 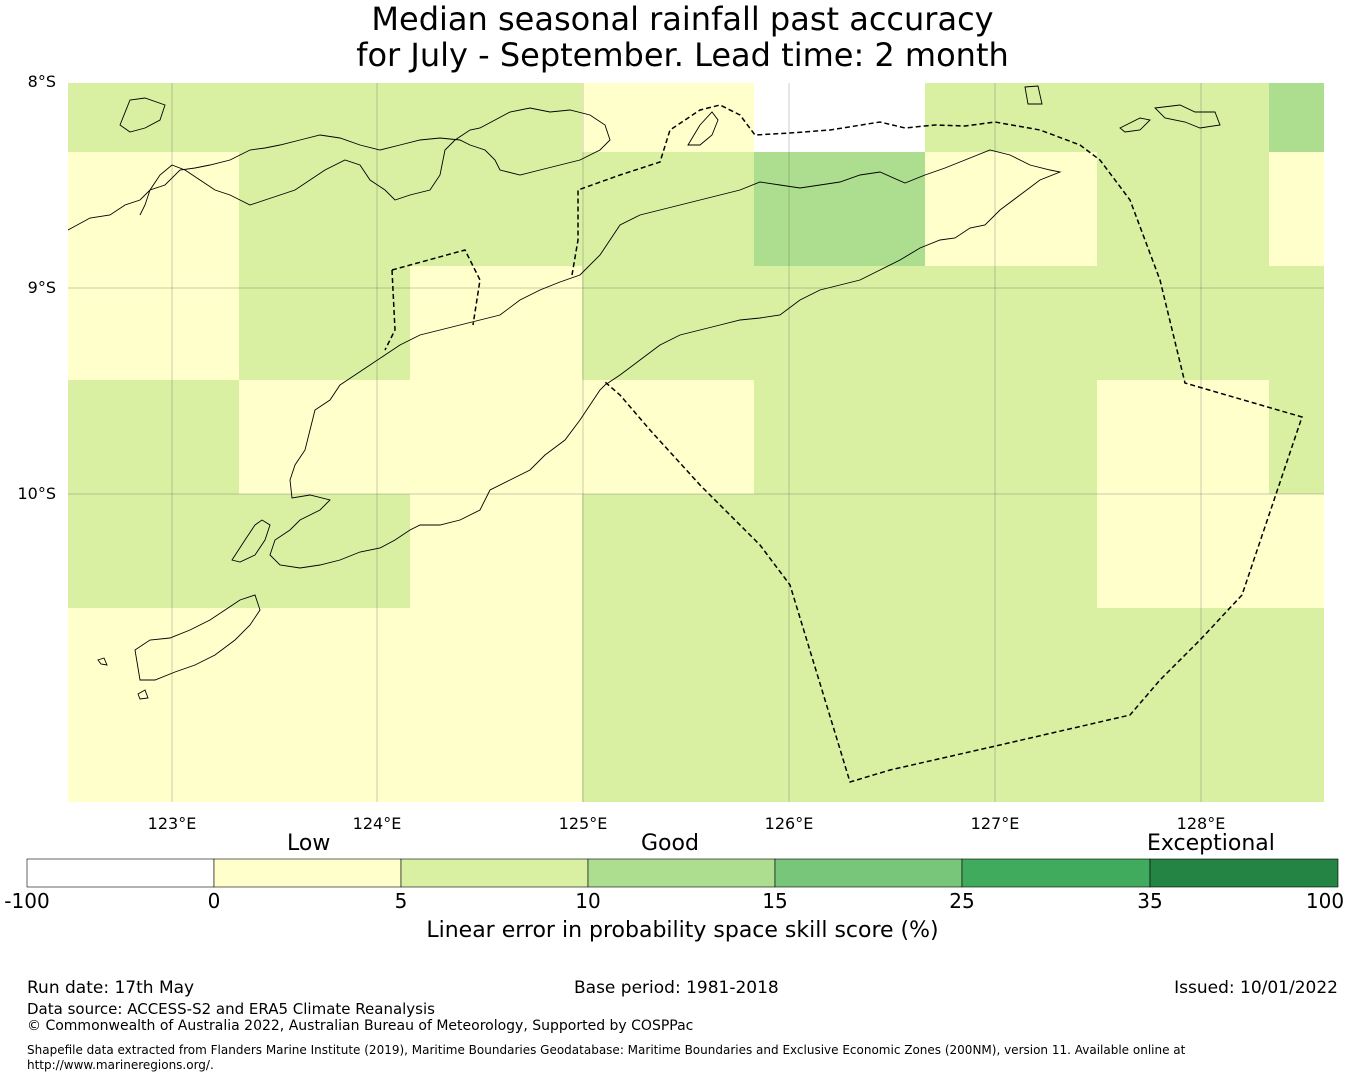 I want to click on lat-label-8s: 8°S, so click(x=41, y=81).